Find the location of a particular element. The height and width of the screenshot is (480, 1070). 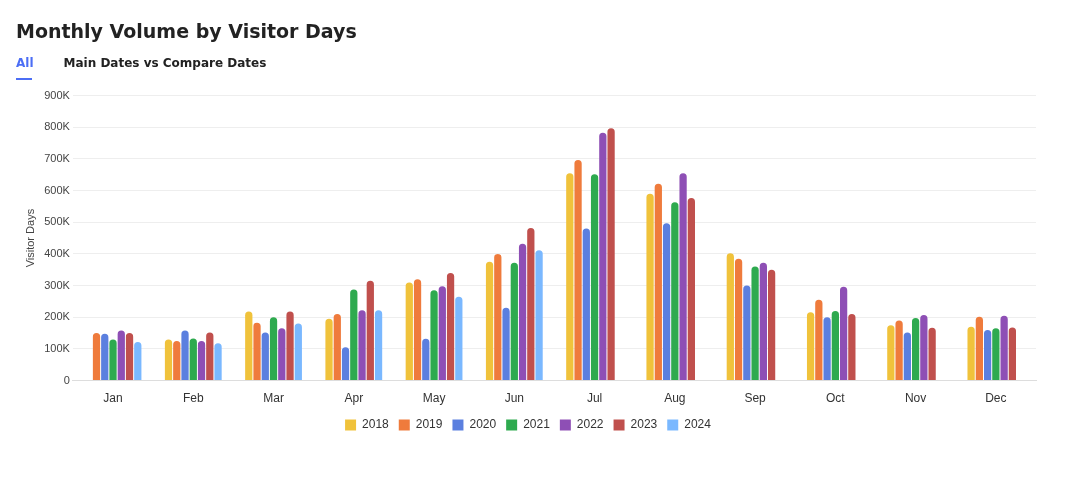

x-tick-label: Jul is located at coordinates (594, 398).